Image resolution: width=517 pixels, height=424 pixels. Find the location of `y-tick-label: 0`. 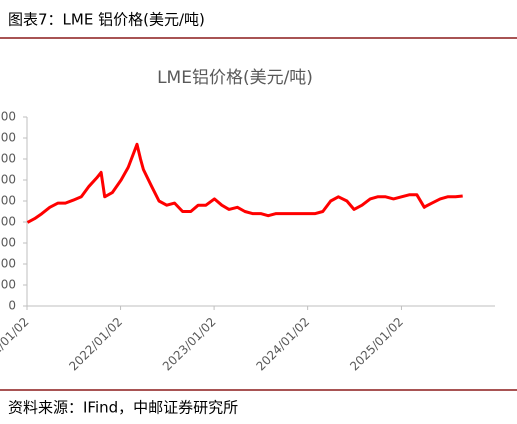

y-tick-label: 0 is located at coordinates (12, 306).